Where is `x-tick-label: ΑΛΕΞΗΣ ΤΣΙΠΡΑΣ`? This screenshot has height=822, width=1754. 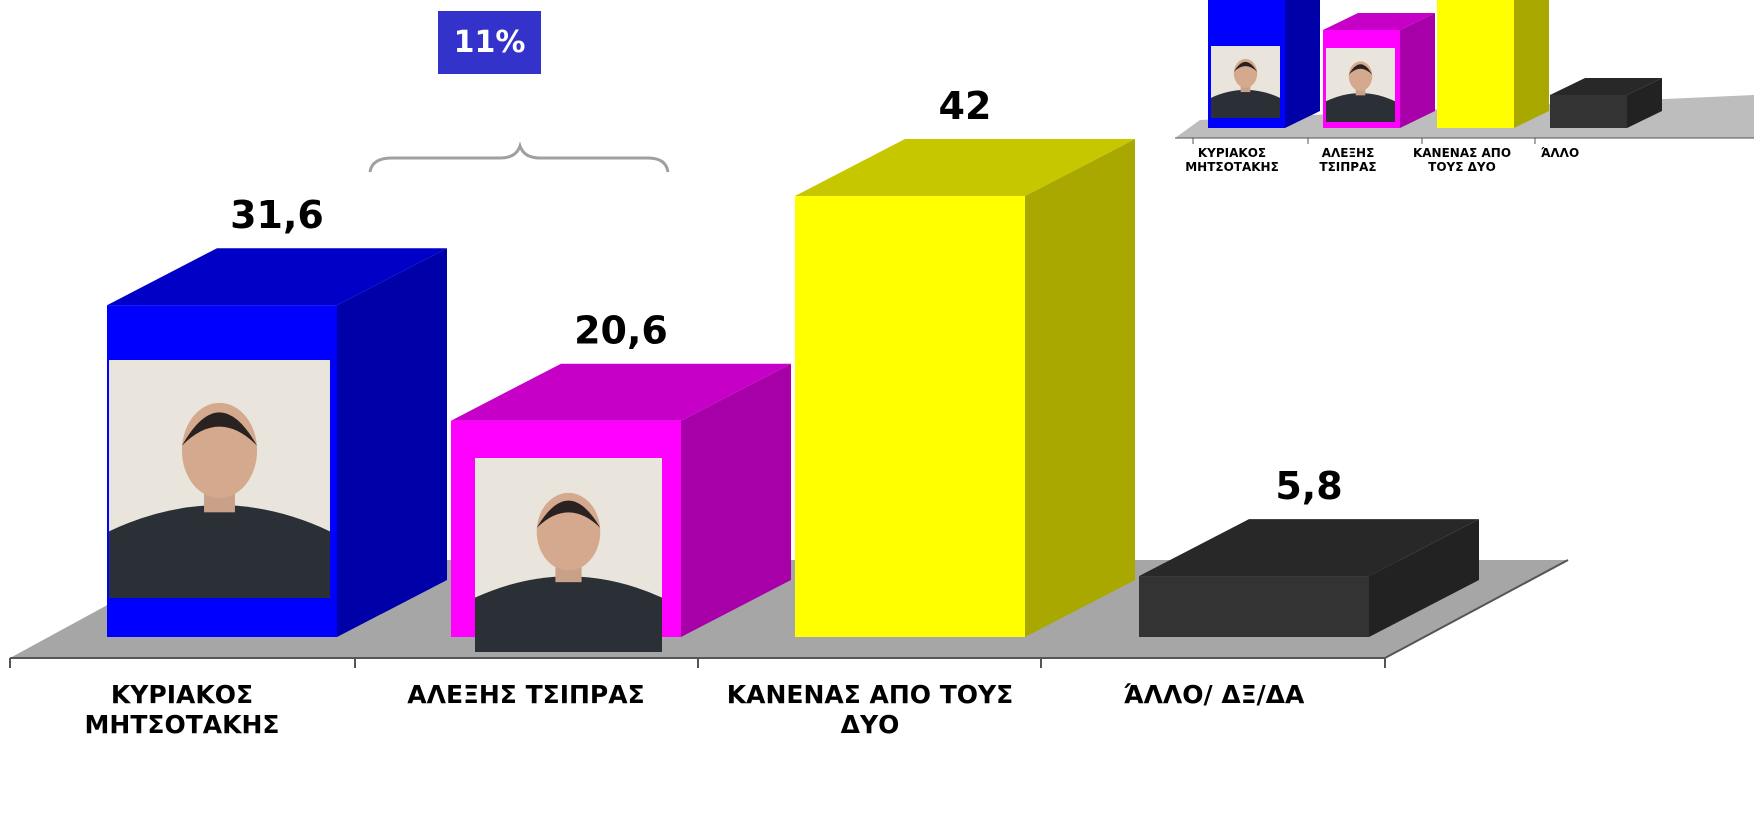 x-tick-label: ΑΛΕΞΗΣ ΤΣΙΠΡΑΣ is located at coordinates (526, 694).